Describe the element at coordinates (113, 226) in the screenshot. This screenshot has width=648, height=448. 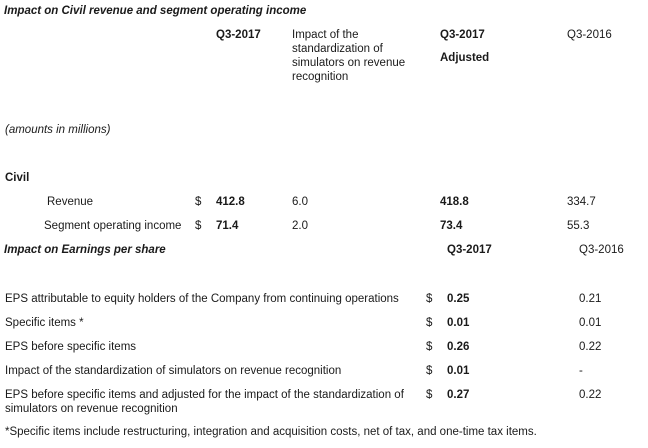
I see `row-label-segment-operating-income: Segment operating income` at that location.